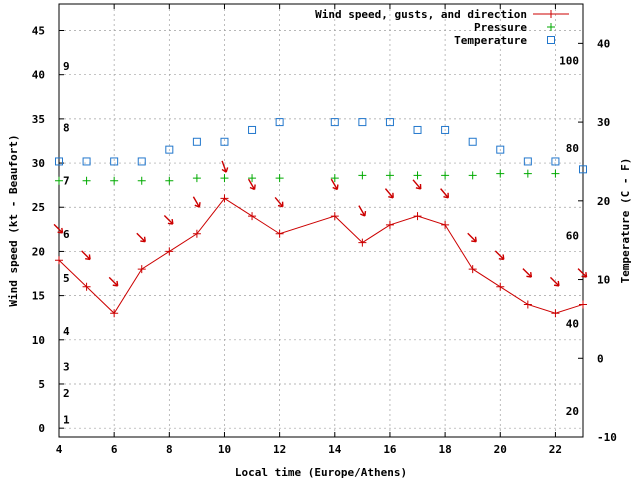 The height and width of the screenshot is (480, 640). What do you see at coordinates (603, 43) in the screenshot?
I see `y-right-tick-label: 40` at bounding box center [603, 43].